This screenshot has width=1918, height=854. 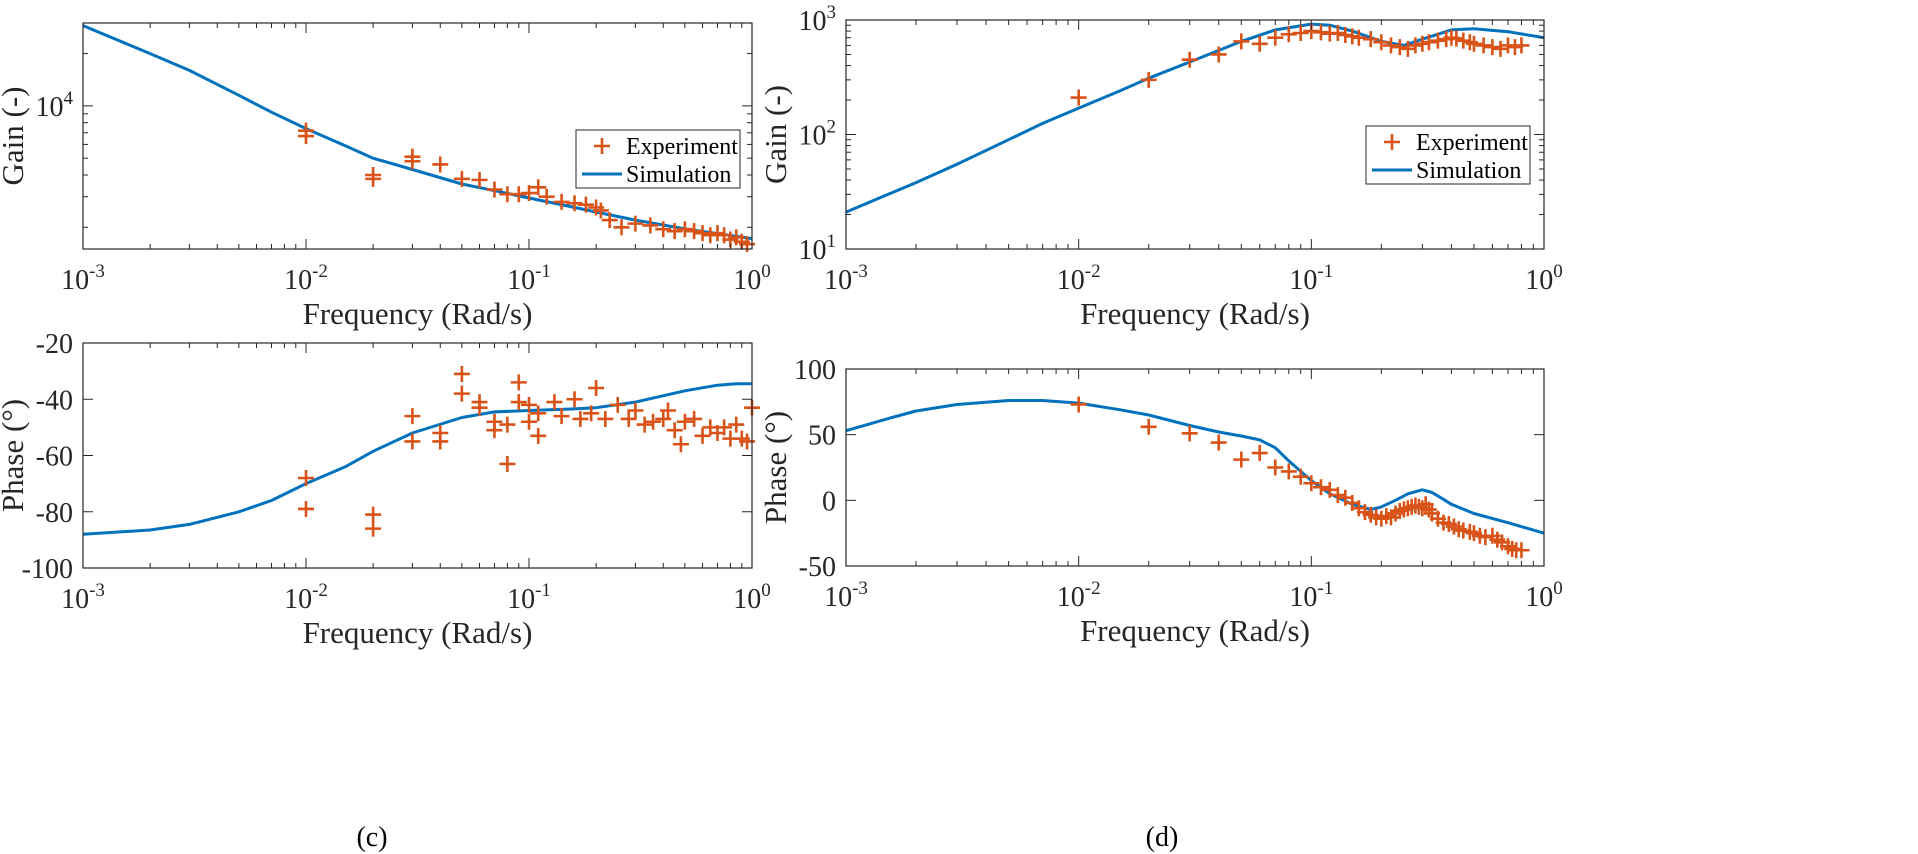 What do you see at coordinates (417, 132) in the screenshot?
I see `series-line-c-gain` at bounding box center [417, 132].